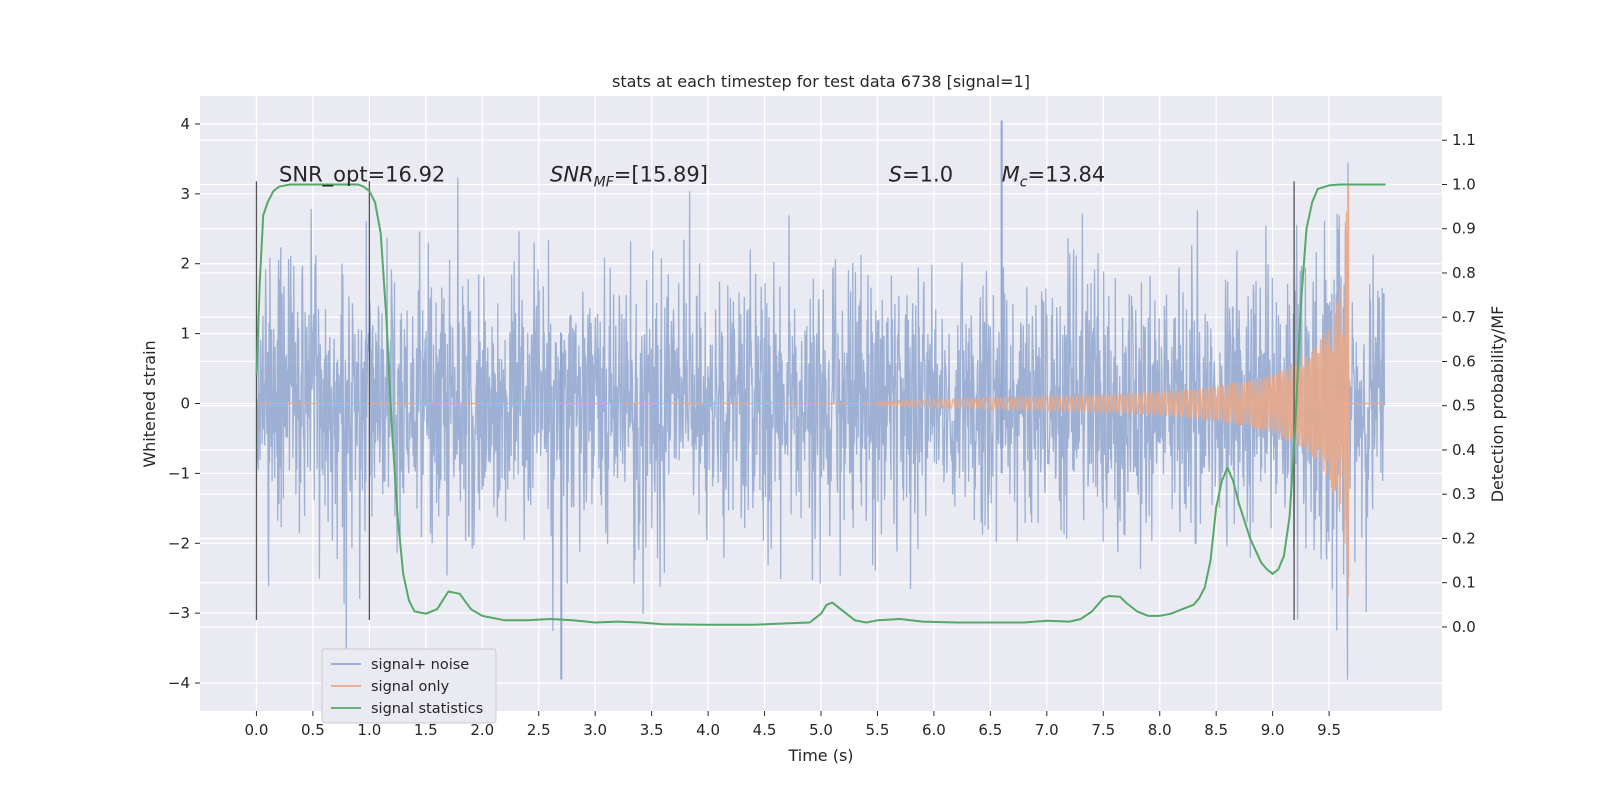  I want to click on x-tick-label: 1.5, so click(426, 730).